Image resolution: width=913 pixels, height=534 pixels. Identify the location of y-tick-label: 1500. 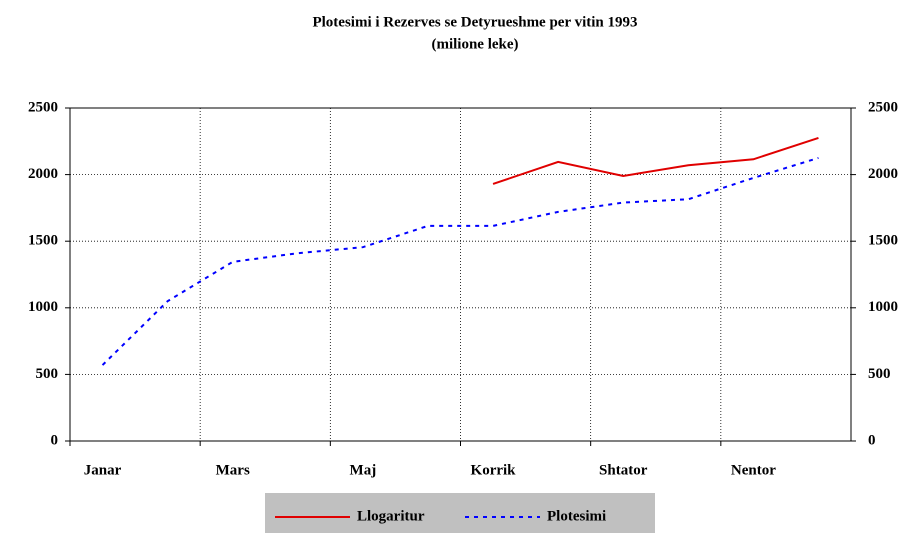
(43, 241).